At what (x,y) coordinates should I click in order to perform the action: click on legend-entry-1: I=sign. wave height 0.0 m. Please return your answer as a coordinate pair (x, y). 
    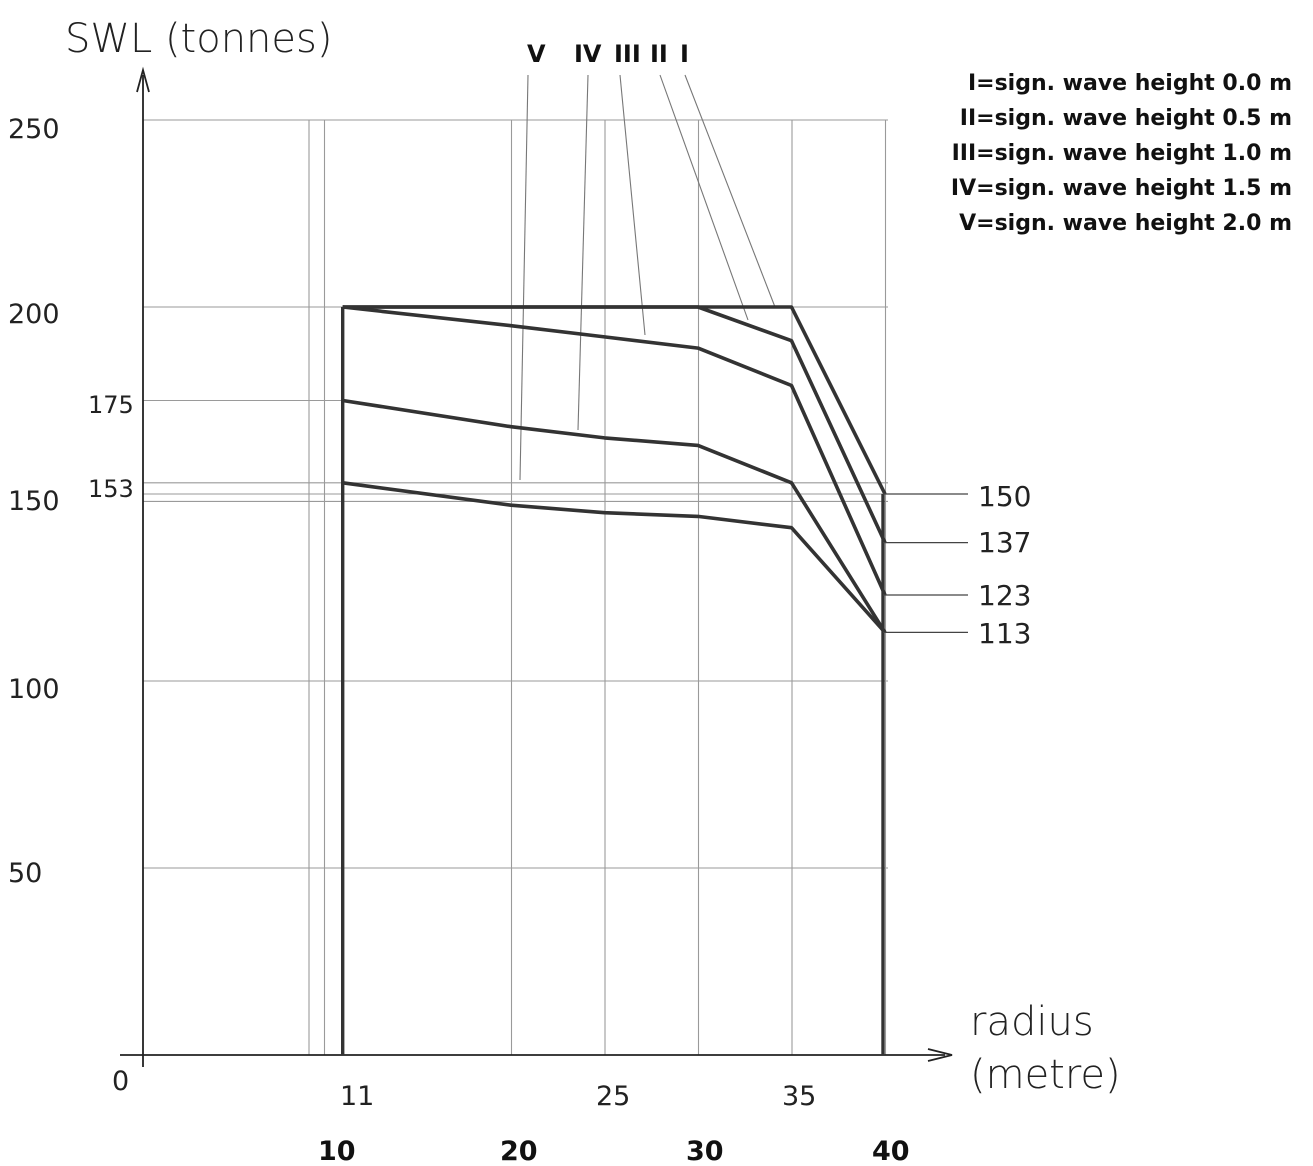
    Looking at the image, I should click on (1130, 83).